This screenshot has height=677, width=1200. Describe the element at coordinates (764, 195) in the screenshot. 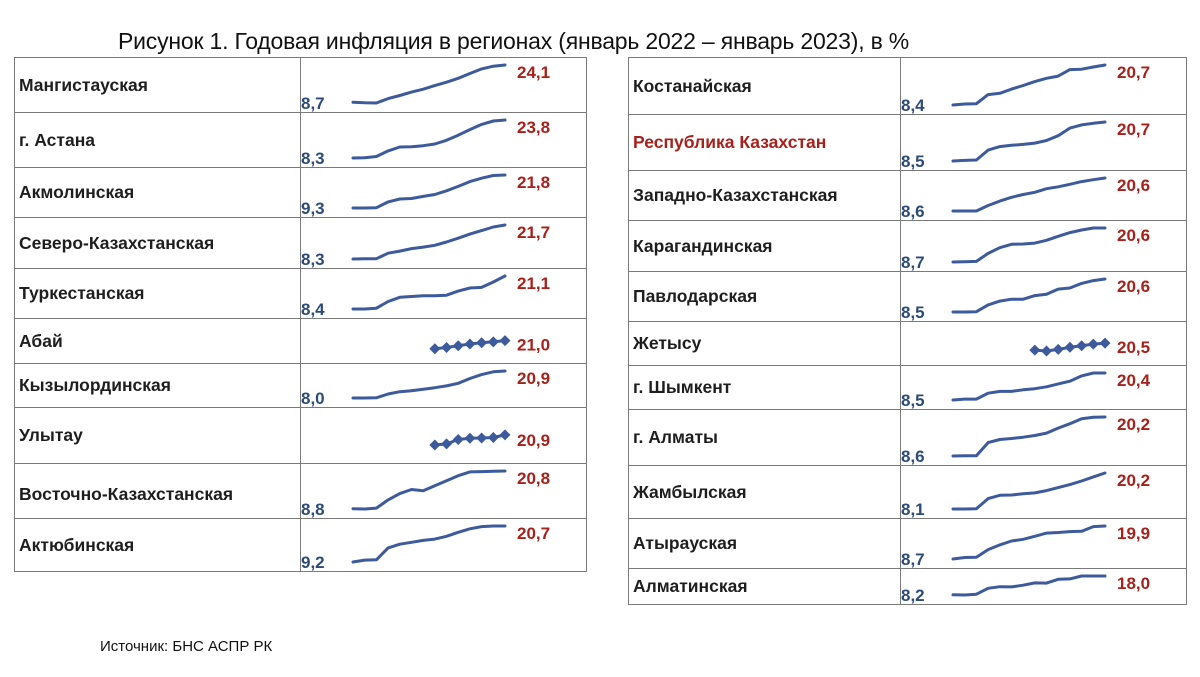

I see `region-name: Западно-Казахстанская` at that location.